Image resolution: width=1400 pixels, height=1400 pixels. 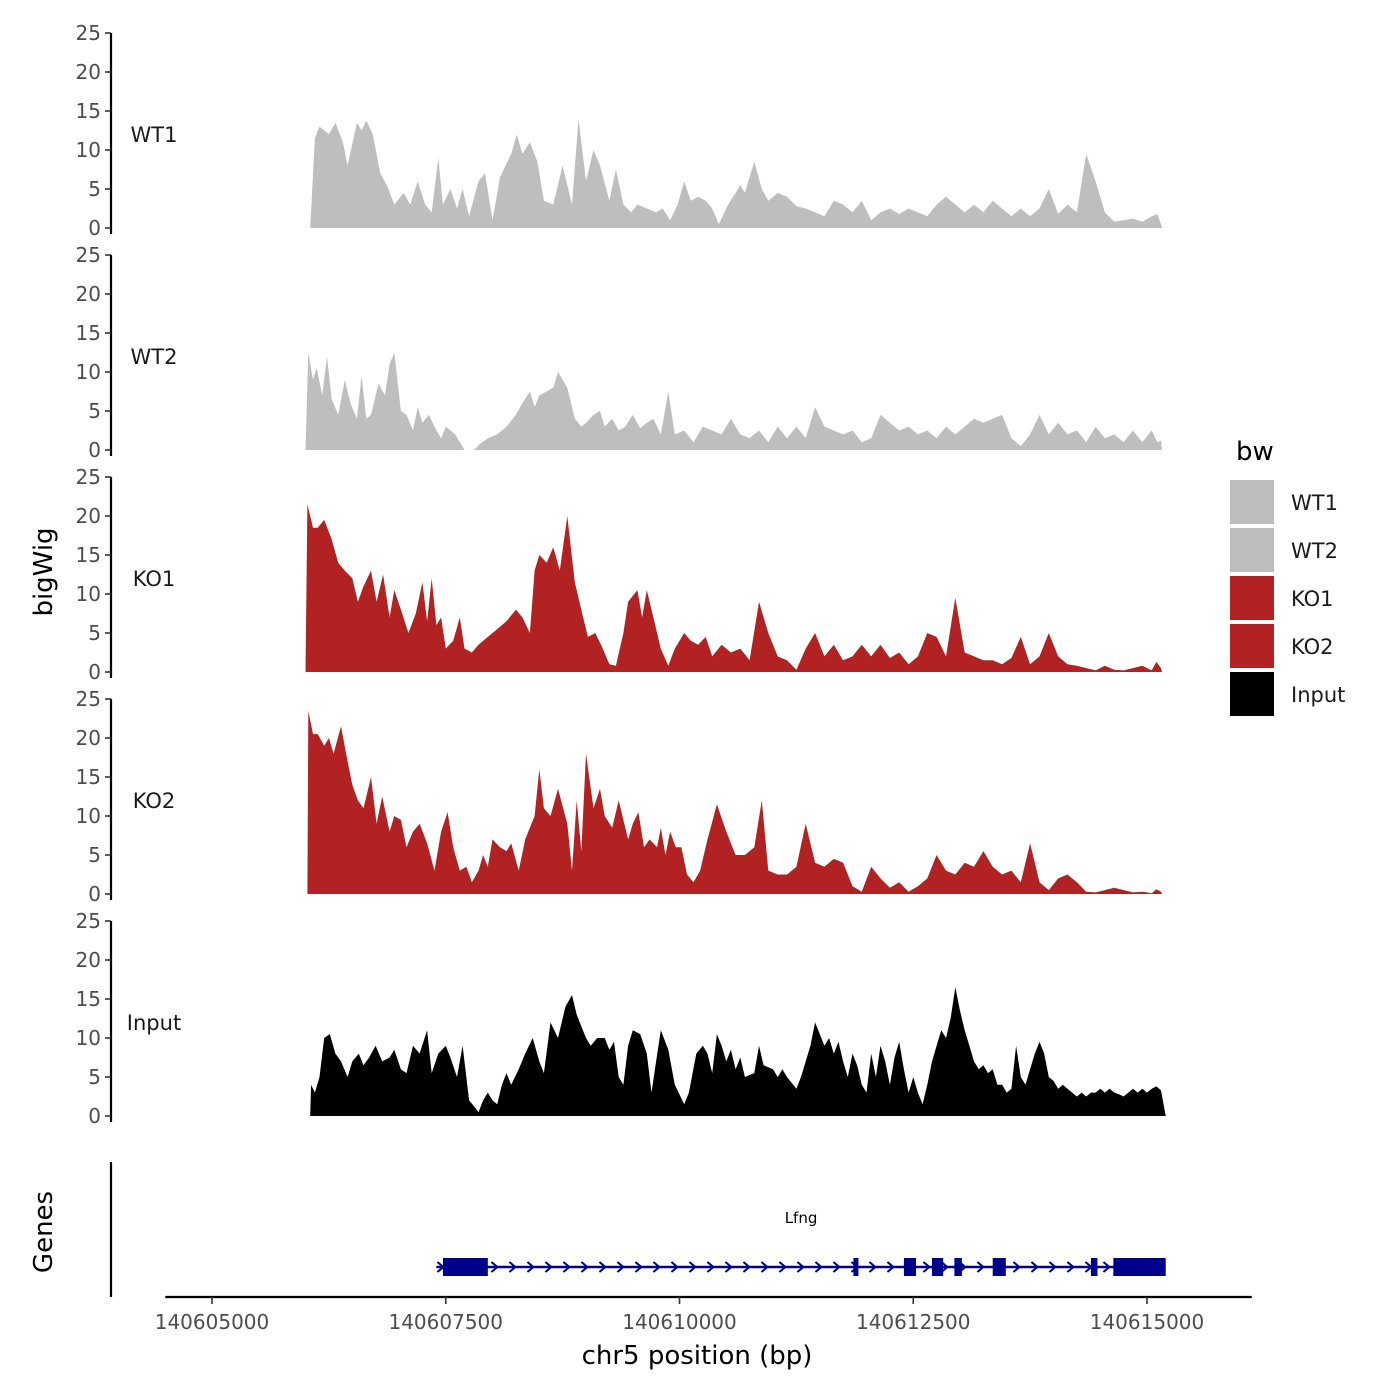 I want to click on legend-item-input: Input, so click(x=1287, y=694).